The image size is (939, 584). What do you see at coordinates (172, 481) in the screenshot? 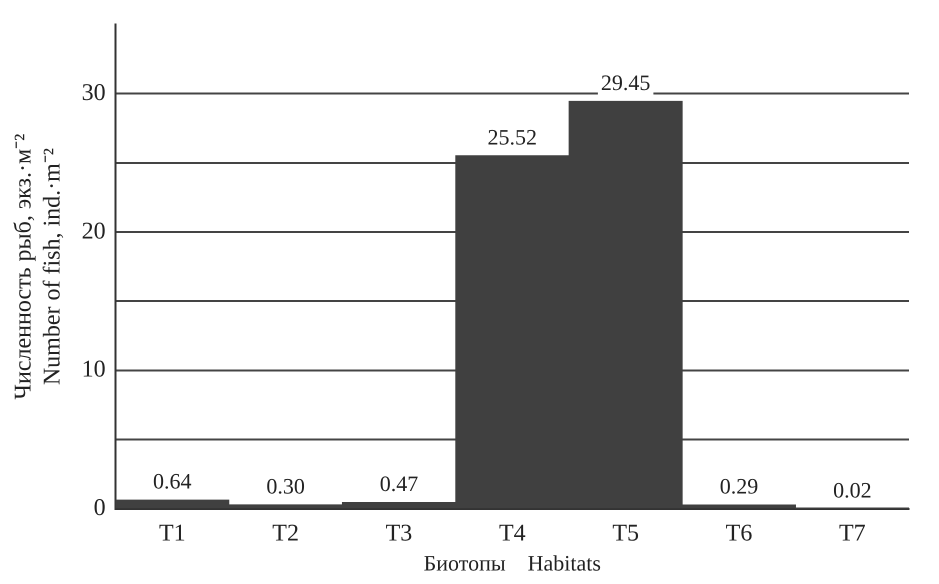
I see `data-label: 0.64` at bounding box center [172, 481].